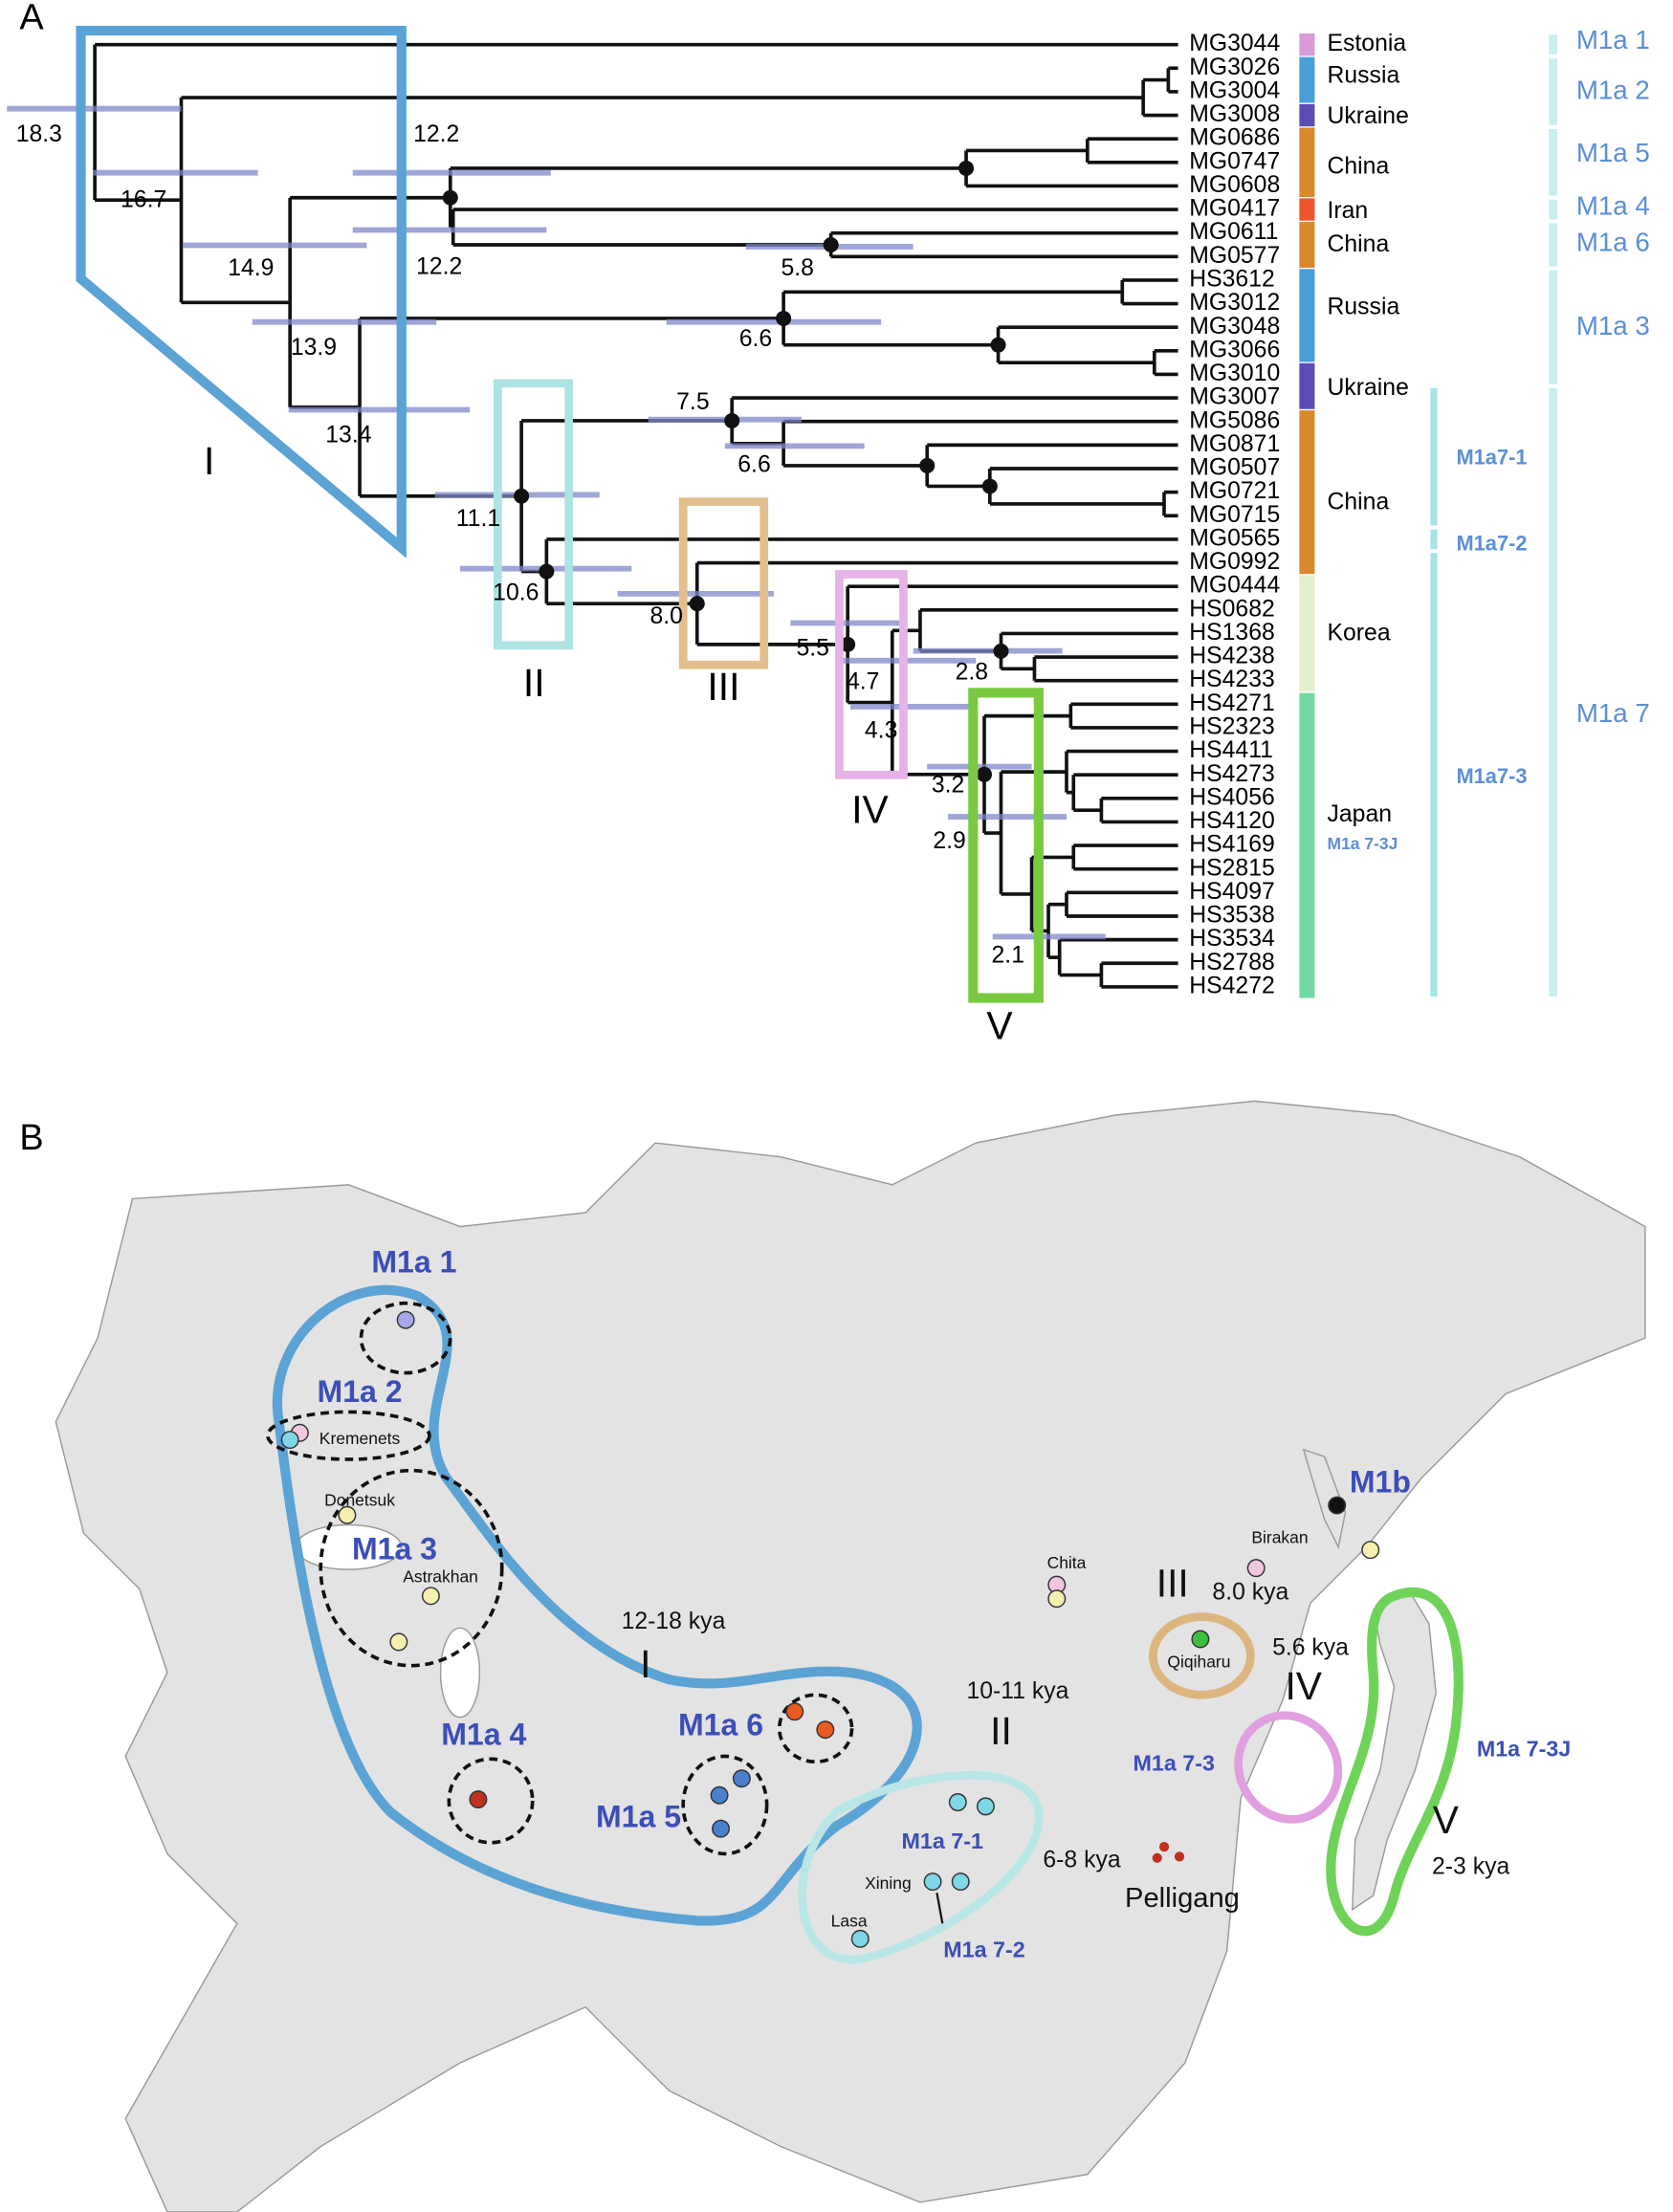 The width and height of the screenshot is (1673, 2212). I want to click on leaf-label: HS4271, so click(1232, 703).